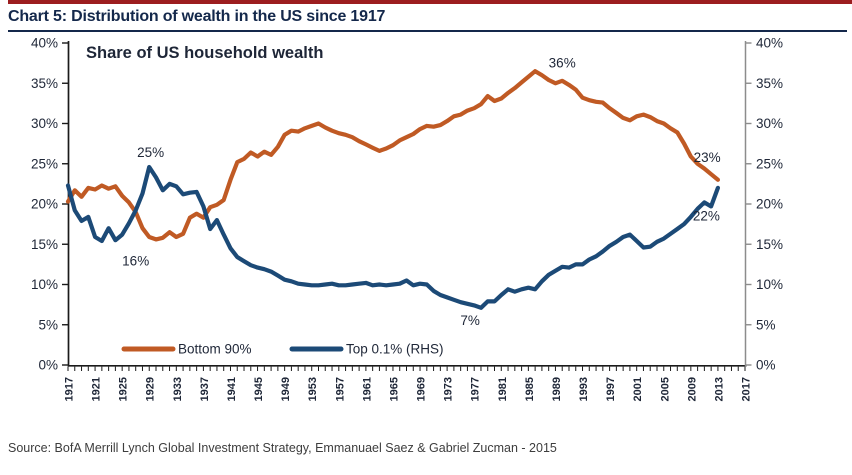 The height and width of the screenshot is (475, 852). I want to click on x-axis-label: 1933, so click(178, 389).